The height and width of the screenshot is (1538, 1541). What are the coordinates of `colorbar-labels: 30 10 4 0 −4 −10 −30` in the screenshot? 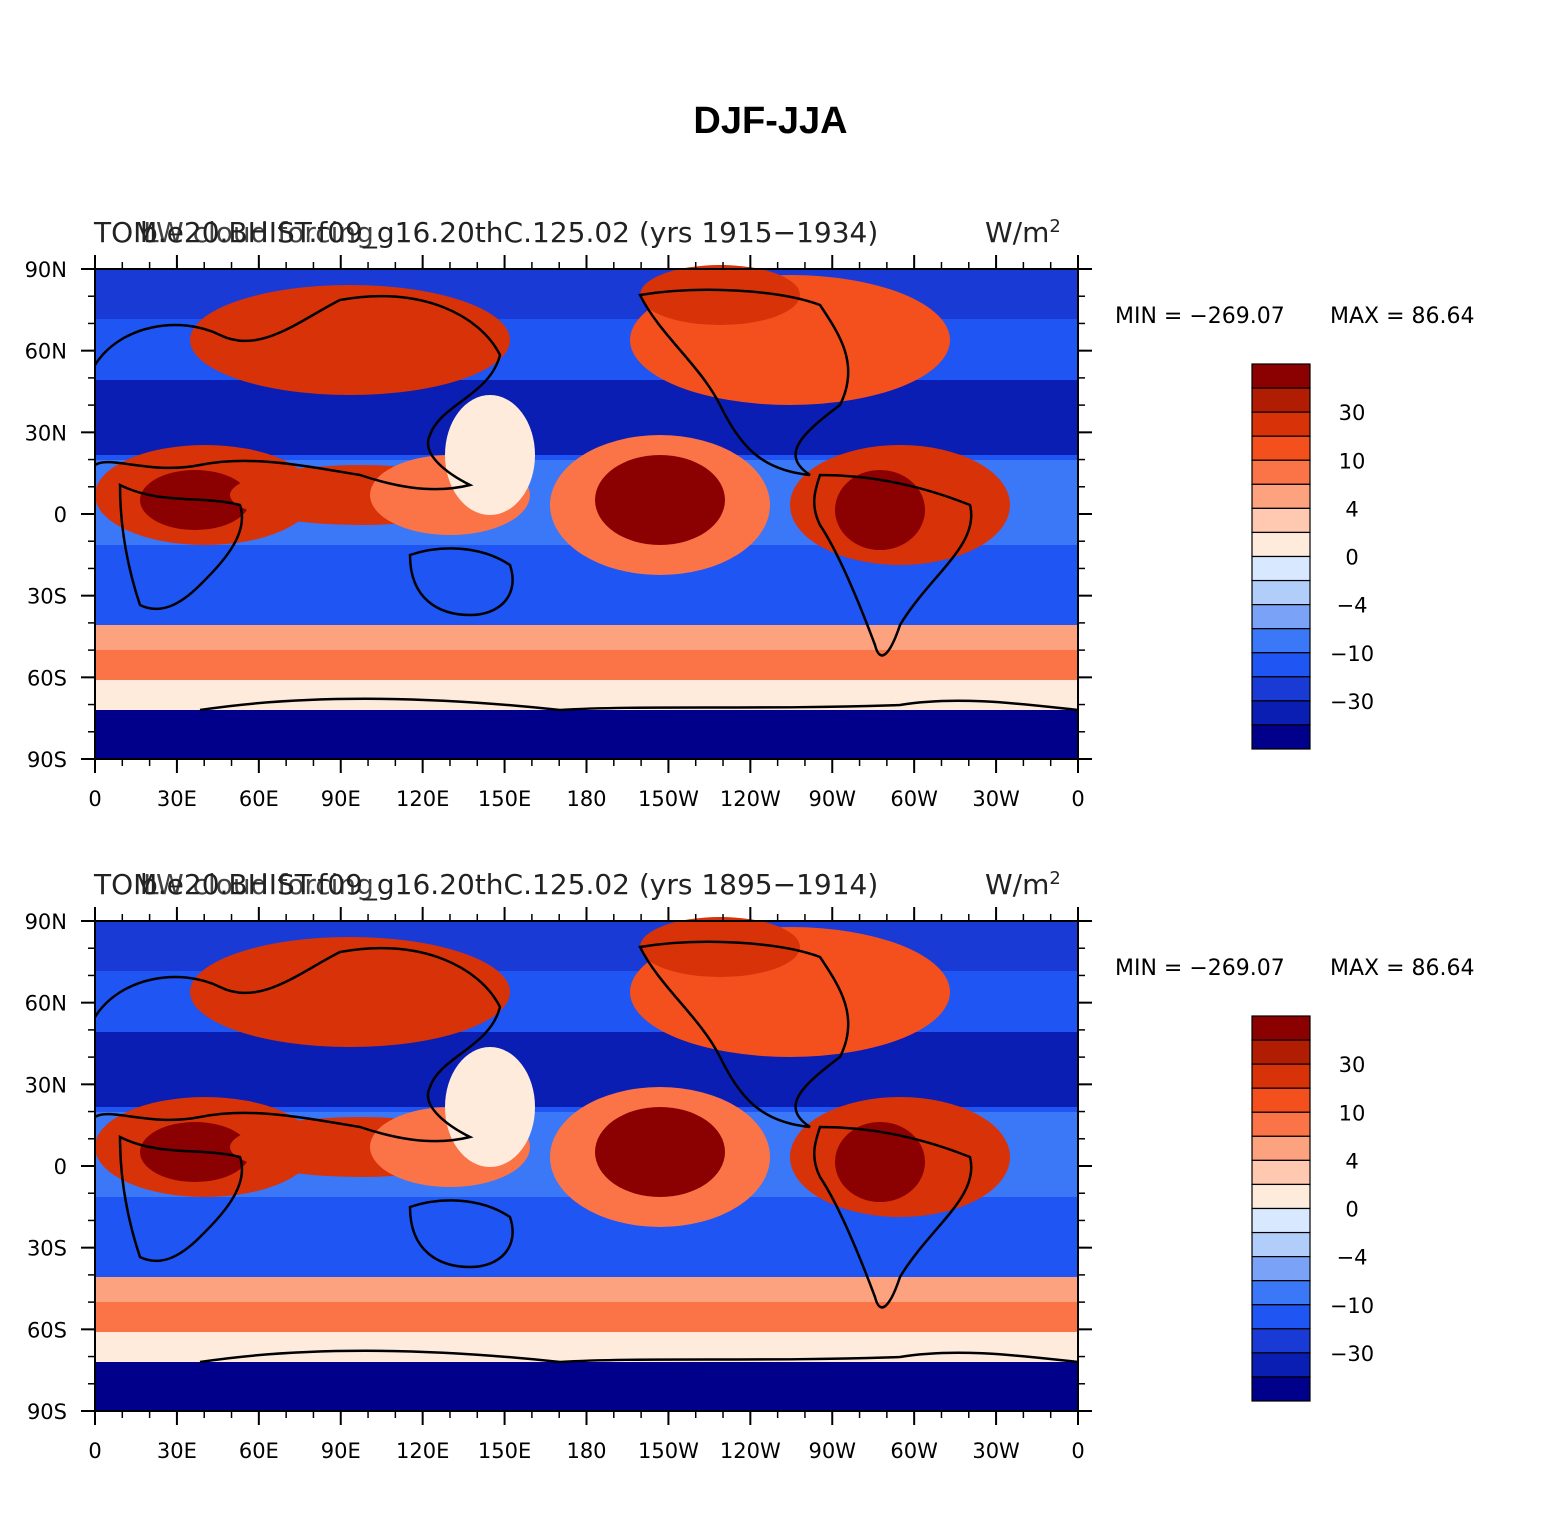 It's located at (1352, 557).